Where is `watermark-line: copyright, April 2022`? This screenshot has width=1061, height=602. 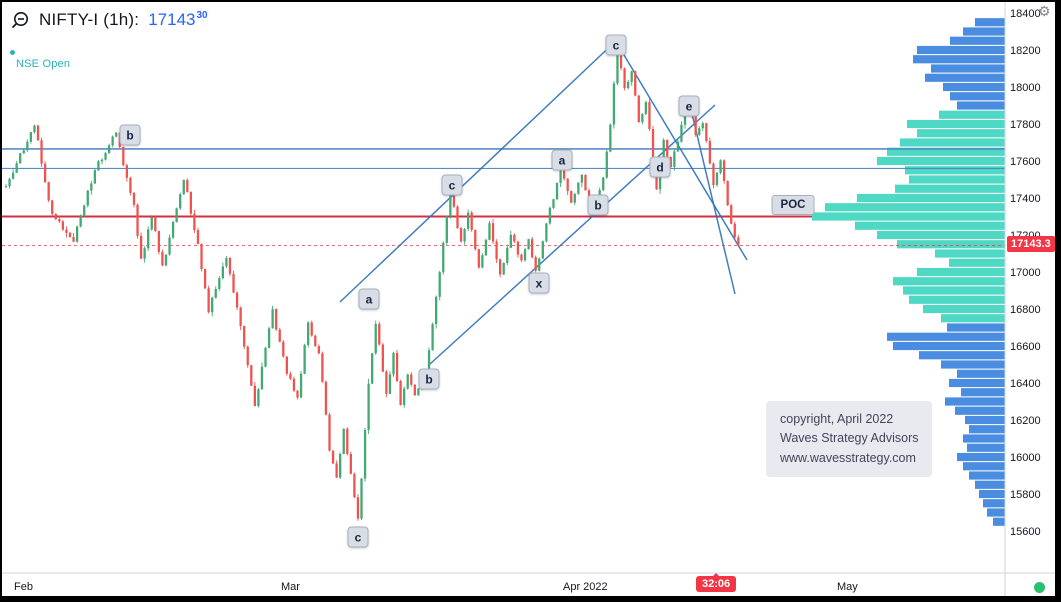 watermark-line: copyright, April 2022 is located at coordinates (837, 419).